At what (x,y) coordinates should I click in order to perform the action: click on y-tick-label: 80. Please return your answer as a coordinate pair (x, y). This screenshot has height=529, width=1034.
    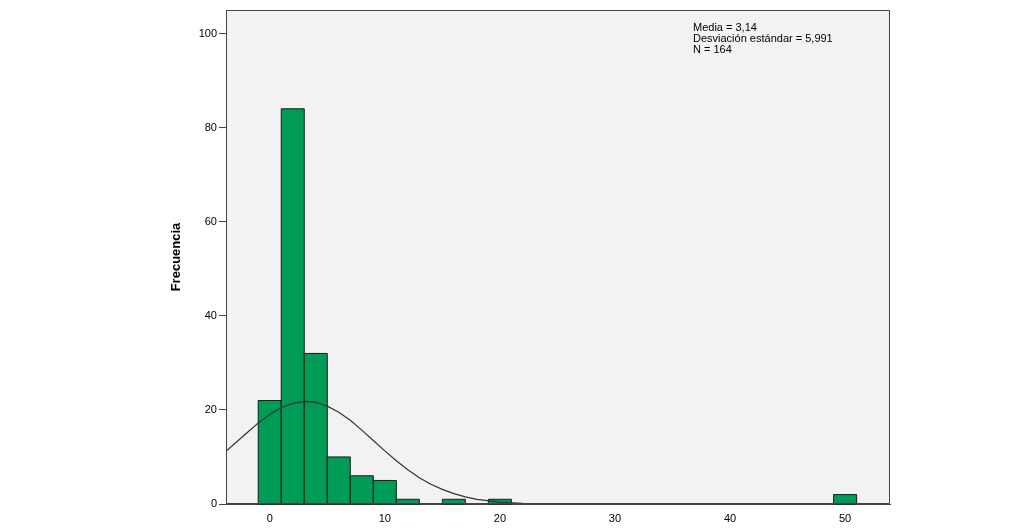
    Looking at the image, I should click on (210, 126).